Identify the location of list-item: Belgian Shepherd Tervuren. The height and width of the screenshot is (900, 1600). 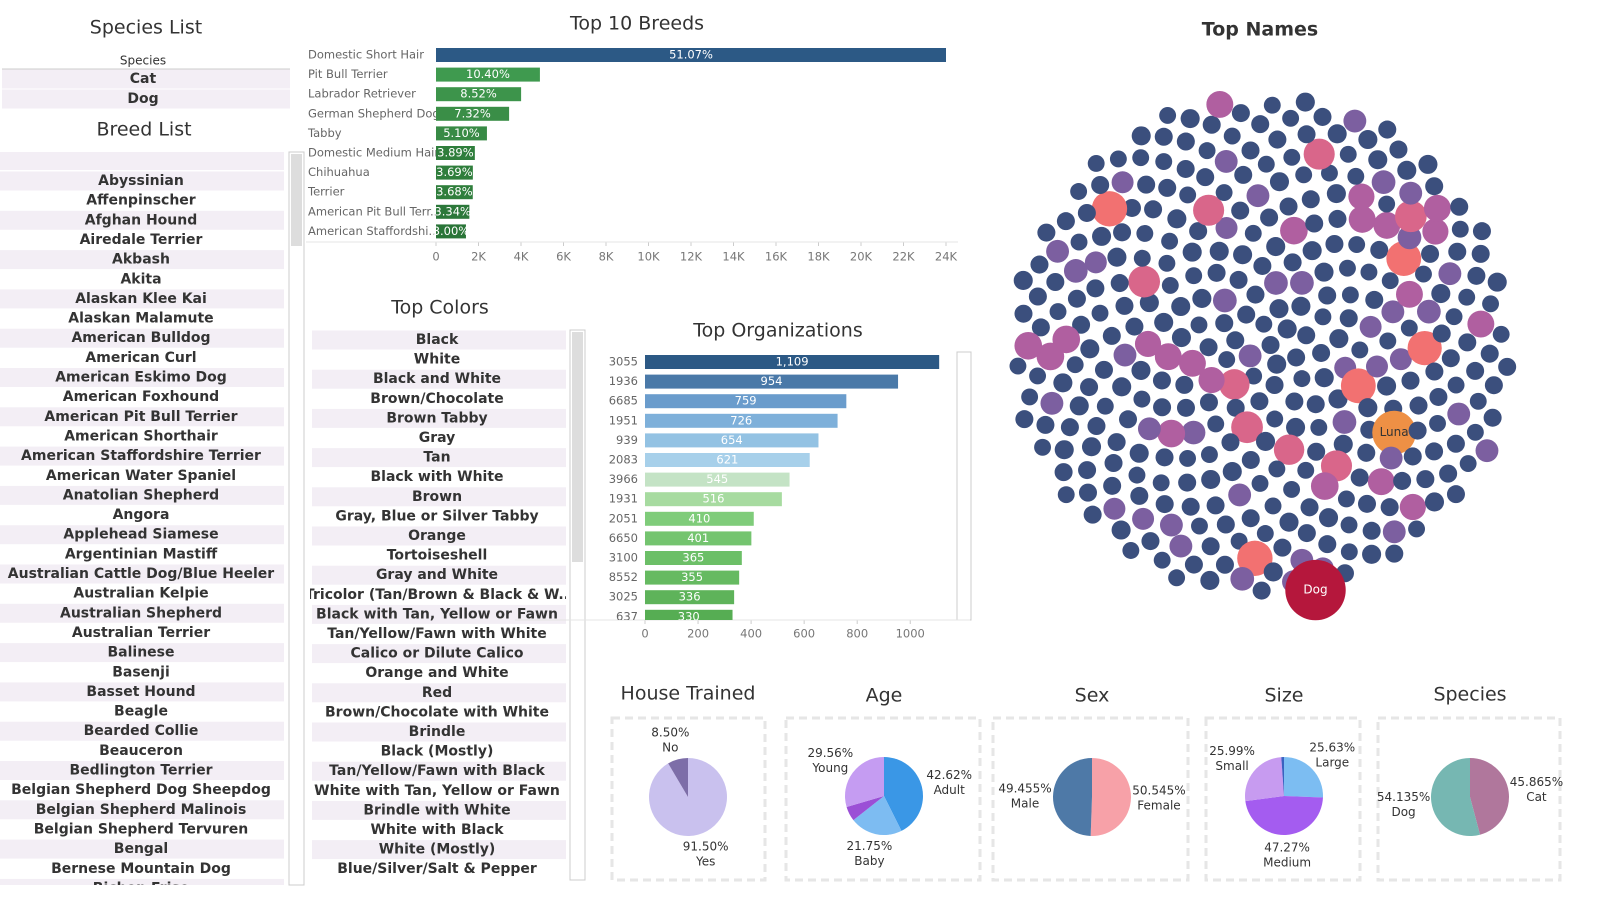
(141, 829).